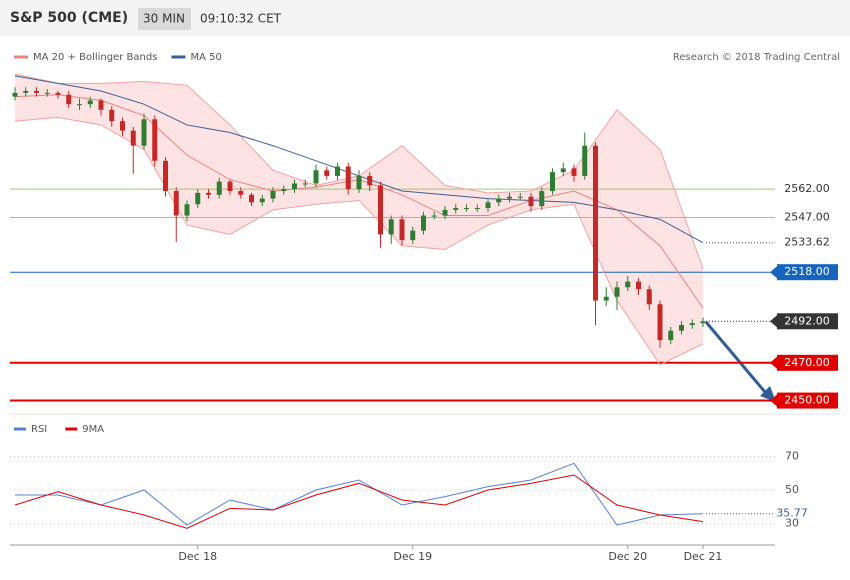 The image size is (850, 580). Describe the element at coordinates (69, 18) in the screenshot. I see `chart-title: S&P 500 (CME)` at that location.